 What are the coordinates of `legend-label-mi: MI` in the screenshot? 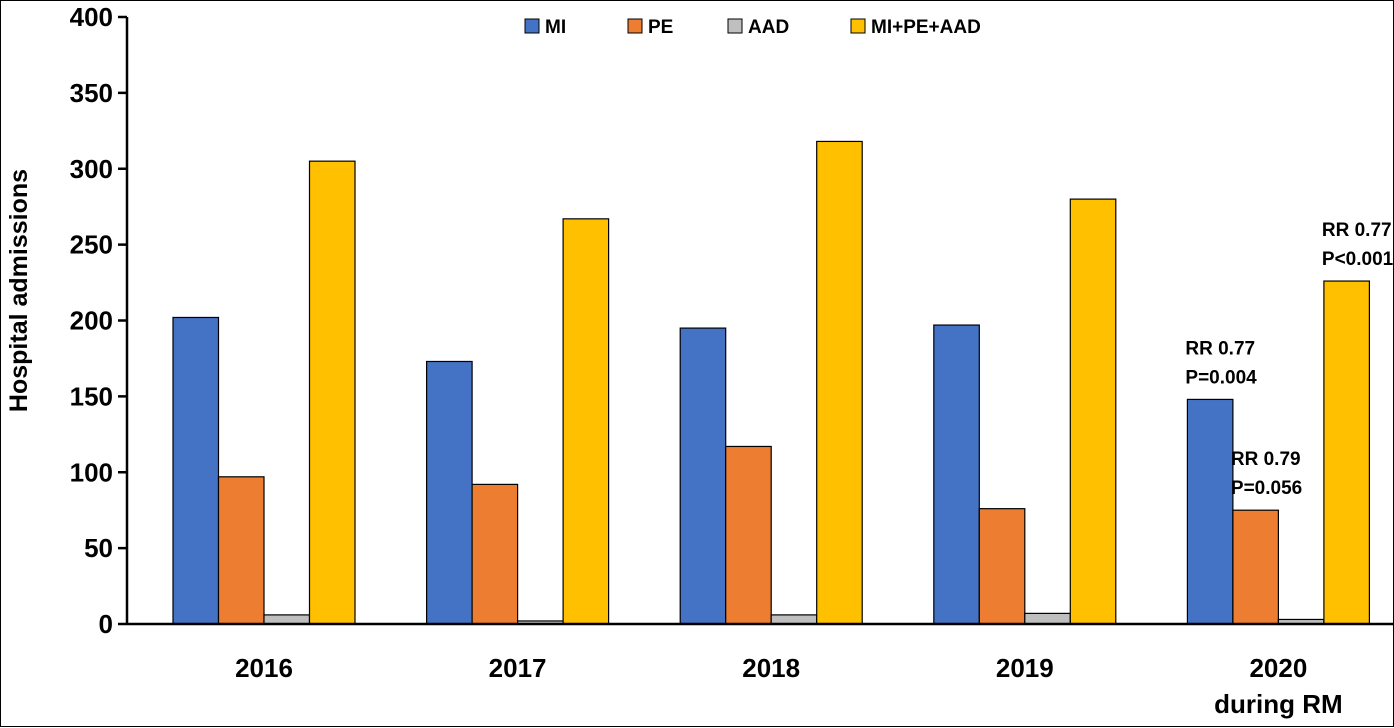 It's located at (555, 27).